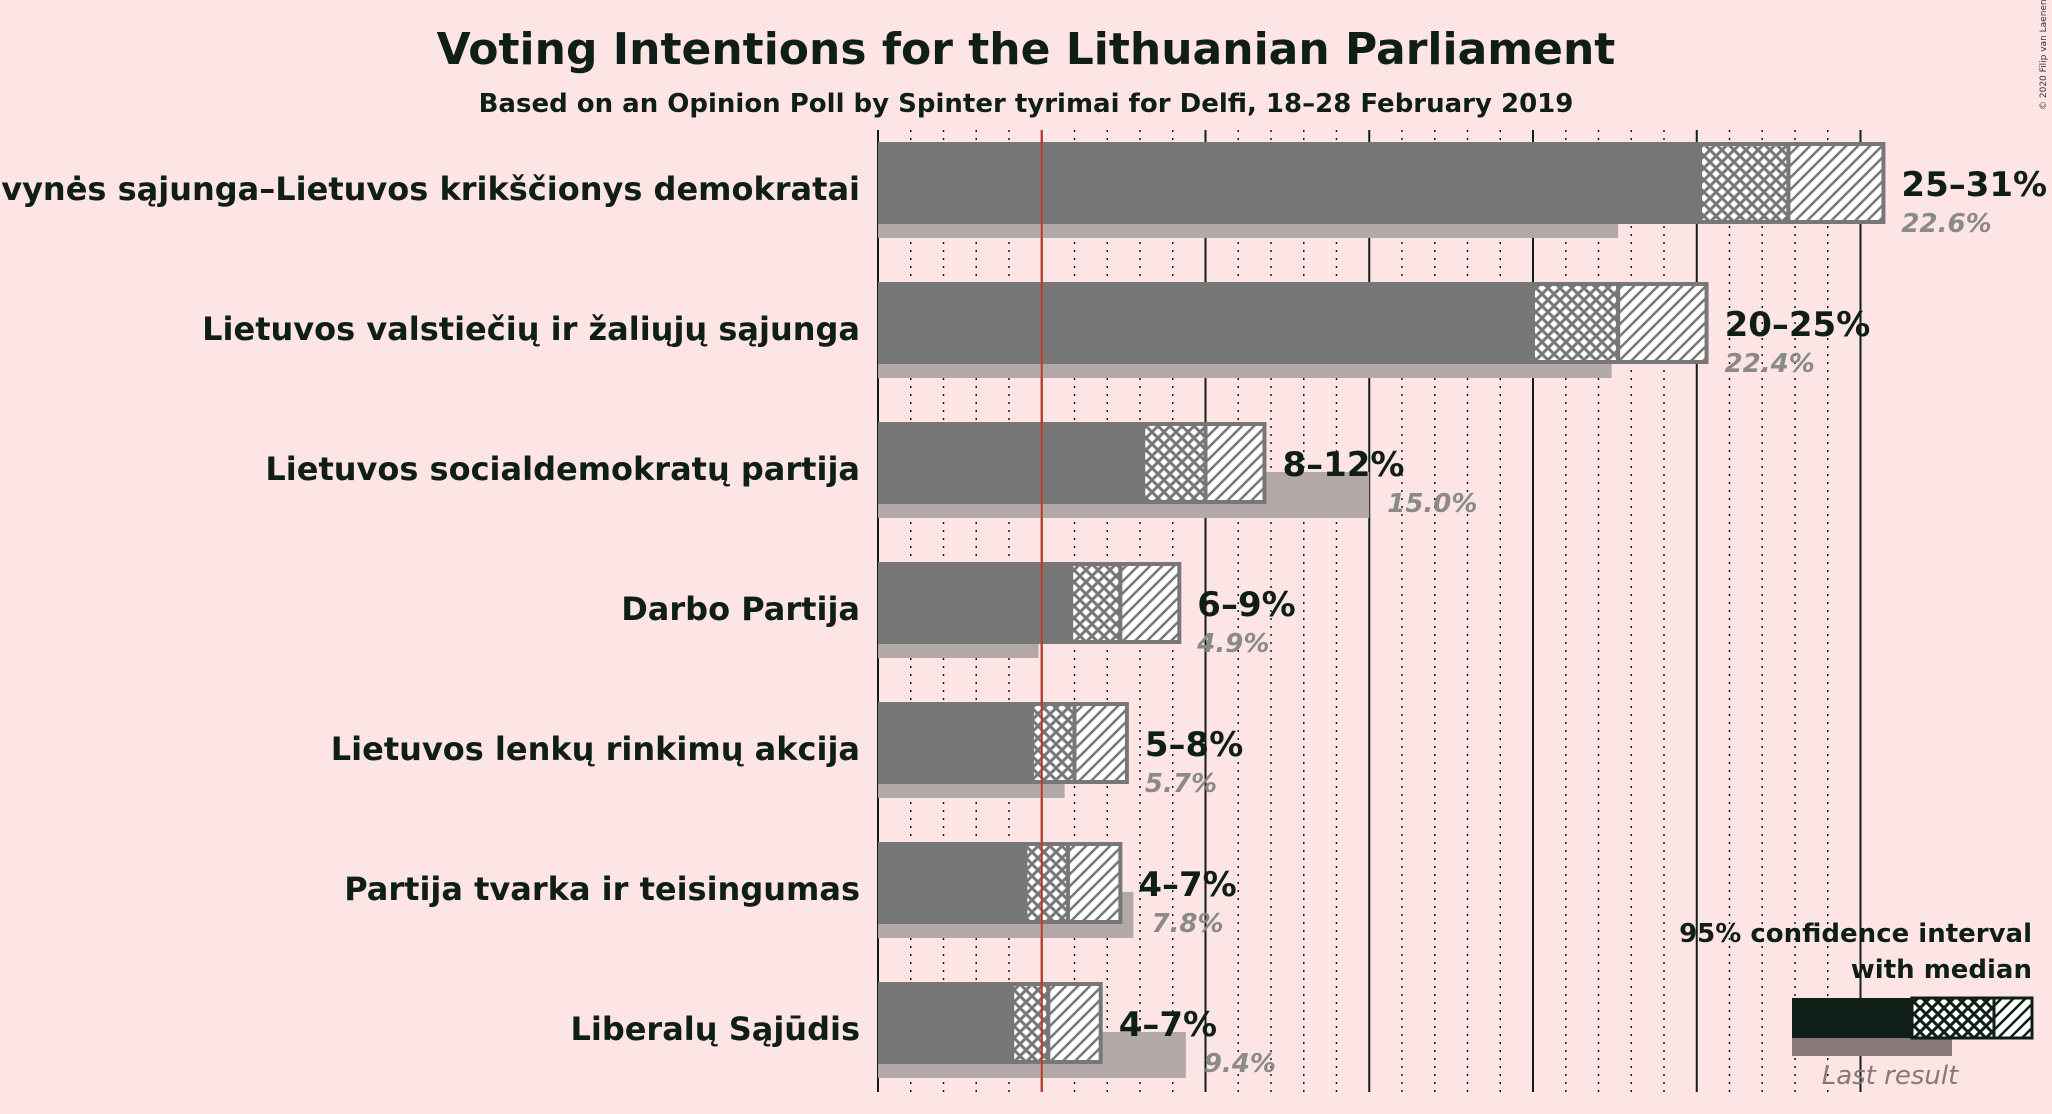 The image size is (2052, 1114). I want to click on last-result-label: 22.6%, so click(1946, 224).